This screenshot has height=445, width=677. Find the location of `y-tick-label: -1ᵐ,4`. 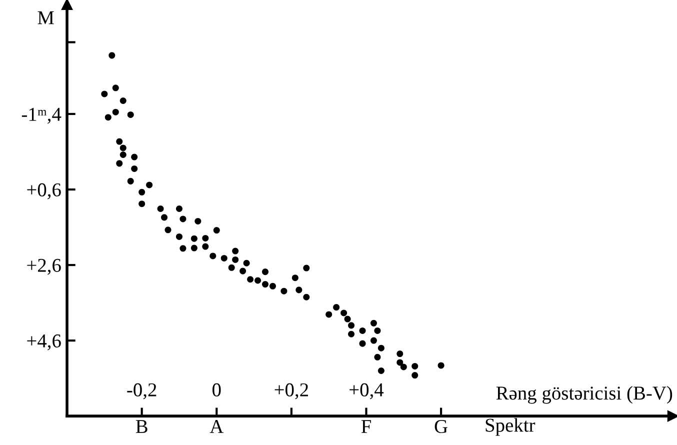

y-tick-label: -1ᵐ,4 is located at coordinates (42, 116).